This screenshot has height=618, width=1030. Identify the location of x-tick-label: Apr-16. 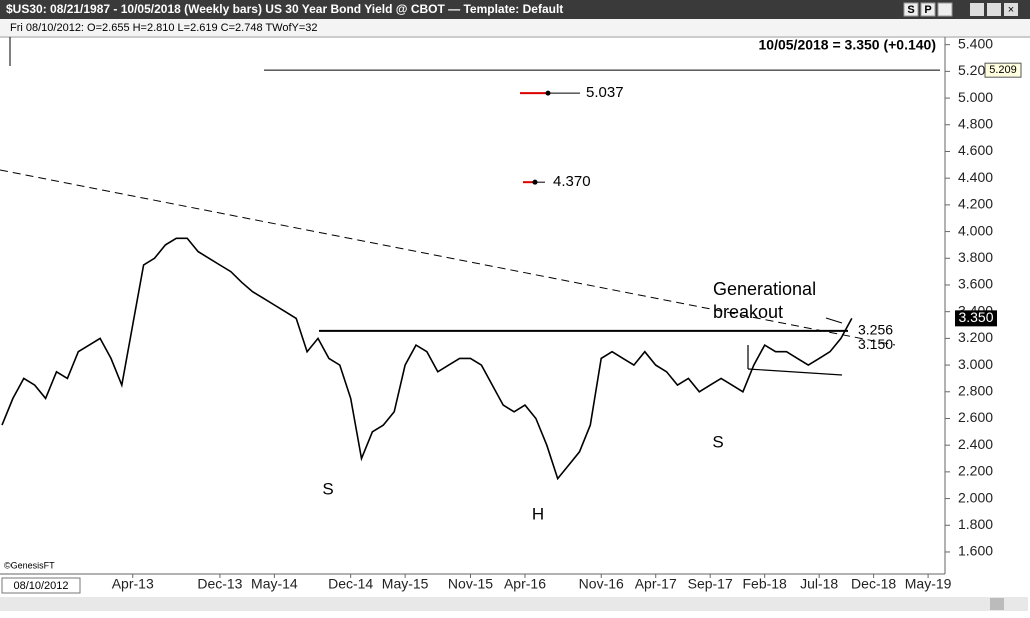
(525, 584).